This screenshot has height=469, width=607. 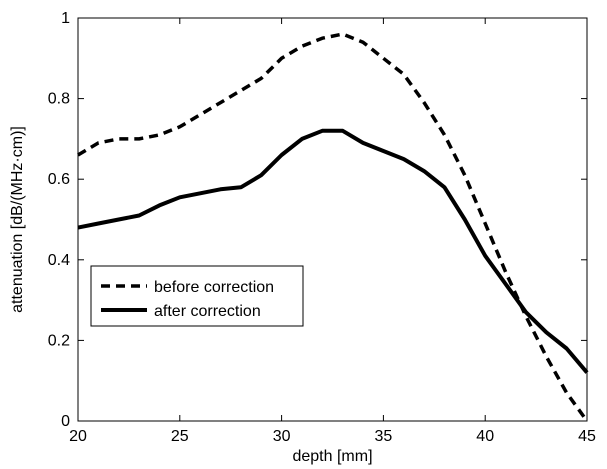 What do you see at coordinates (78, 436) in the screenshot?
I see `x-tick-label: 20` at bounding box center [78, 436].